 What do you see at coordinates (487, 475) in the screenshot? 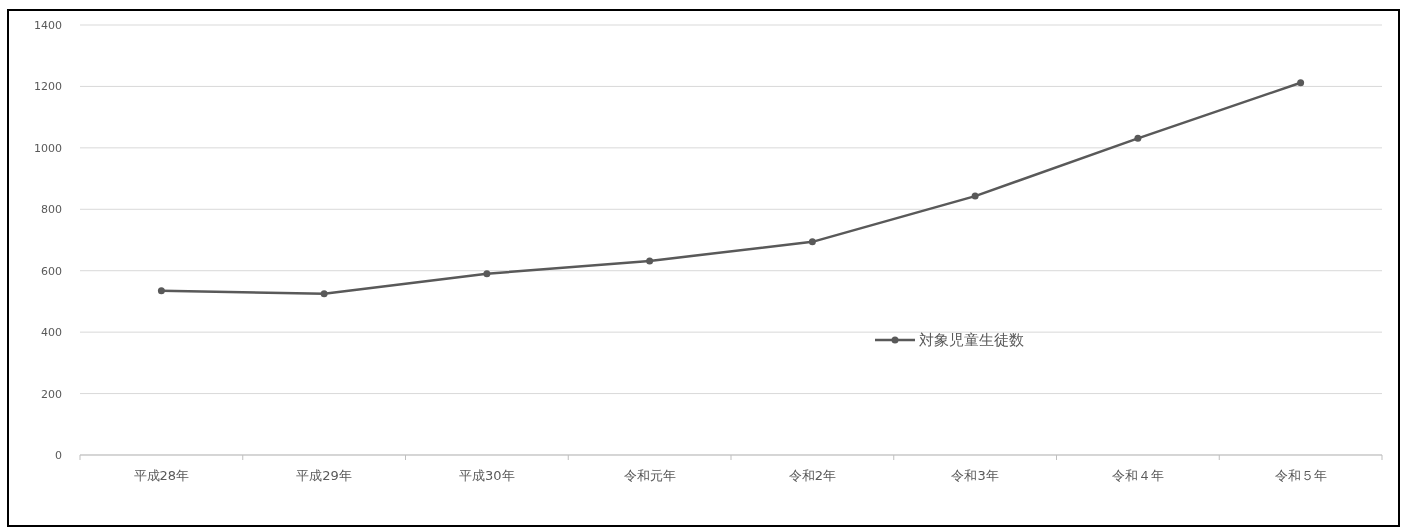
I see `x-tick-label: 平成30年` at bounding box center [487, 475].